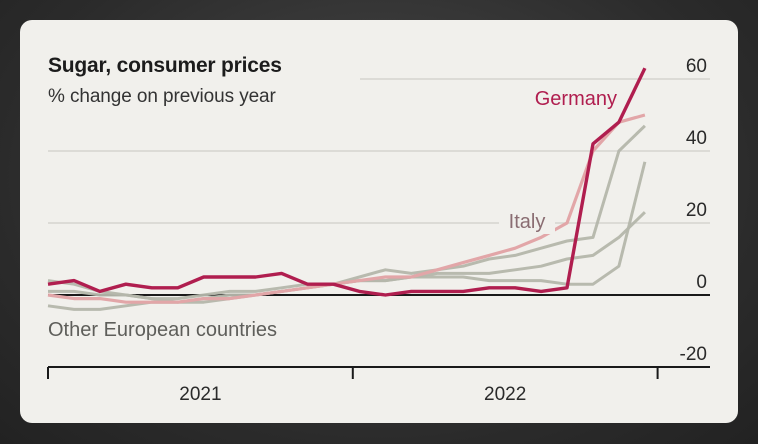  What do you see at coordinates (701, 282) in the screenshot?
I see `y-tick-label: 0` at bounding box center [701, 282].